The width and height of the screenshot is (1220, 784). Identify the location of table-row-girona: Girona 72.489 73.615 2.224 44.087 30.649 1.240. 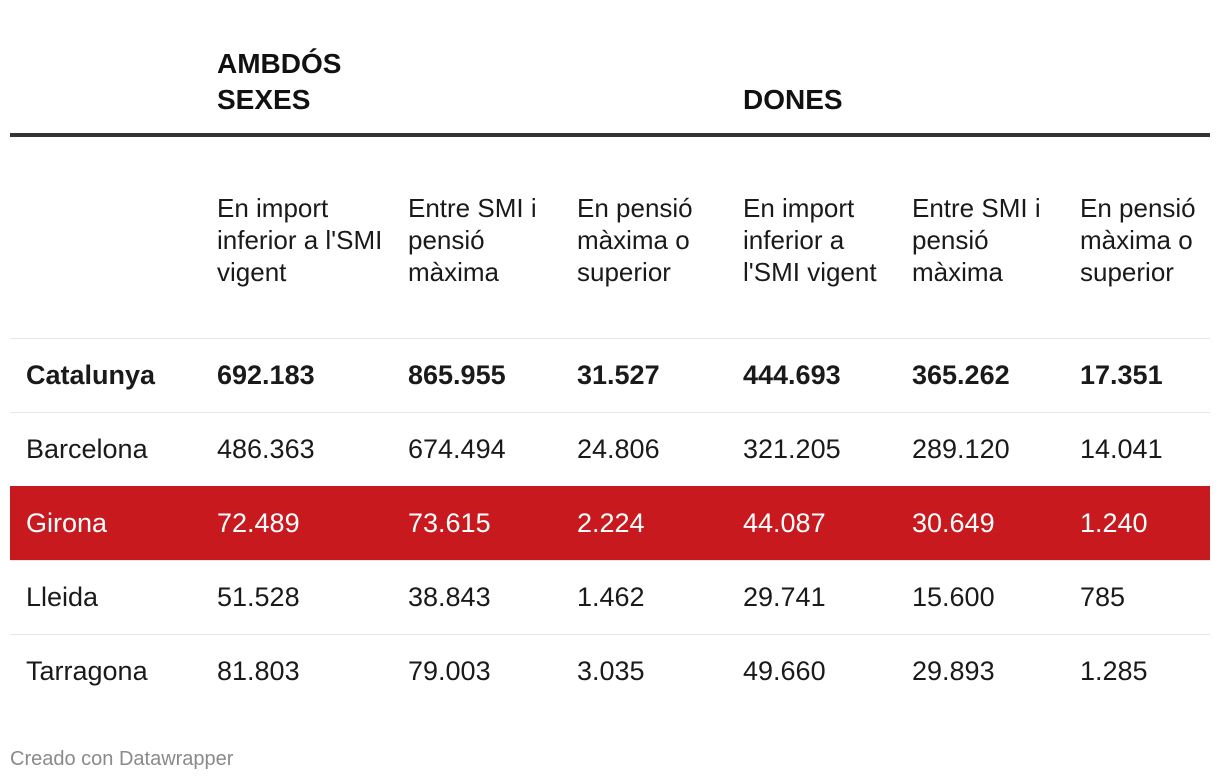
(610, 523).